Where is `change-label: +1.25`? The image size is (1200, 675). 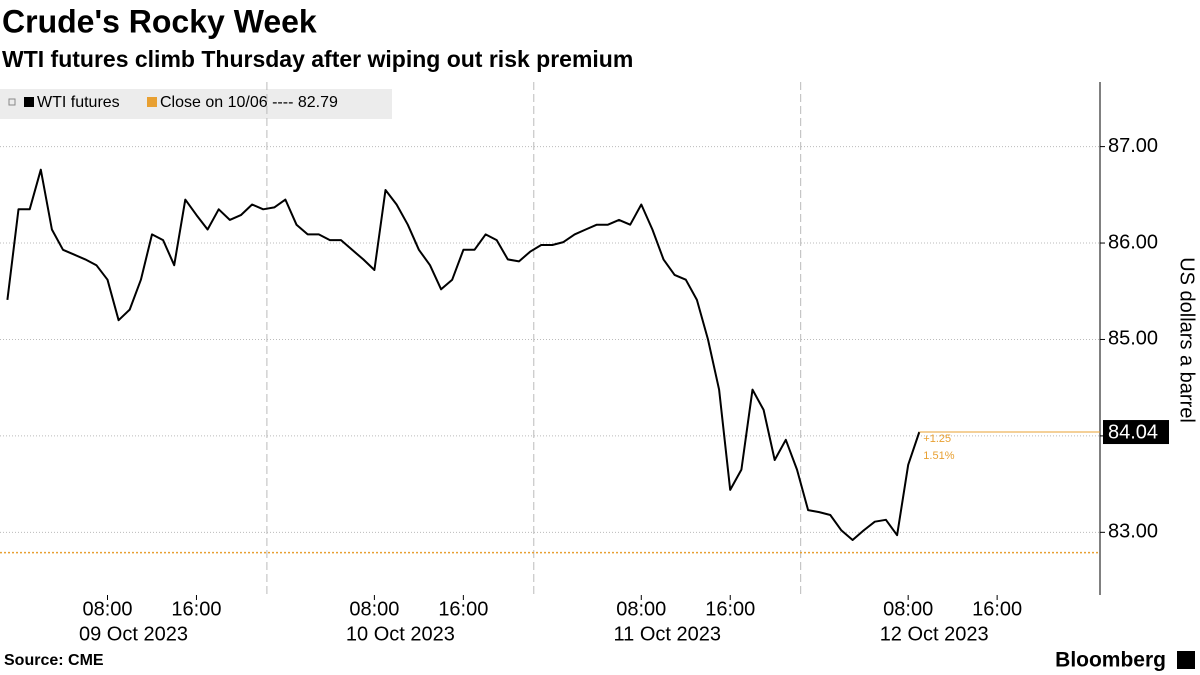
change-label: +1.25 is located at coordinates (937, 439).